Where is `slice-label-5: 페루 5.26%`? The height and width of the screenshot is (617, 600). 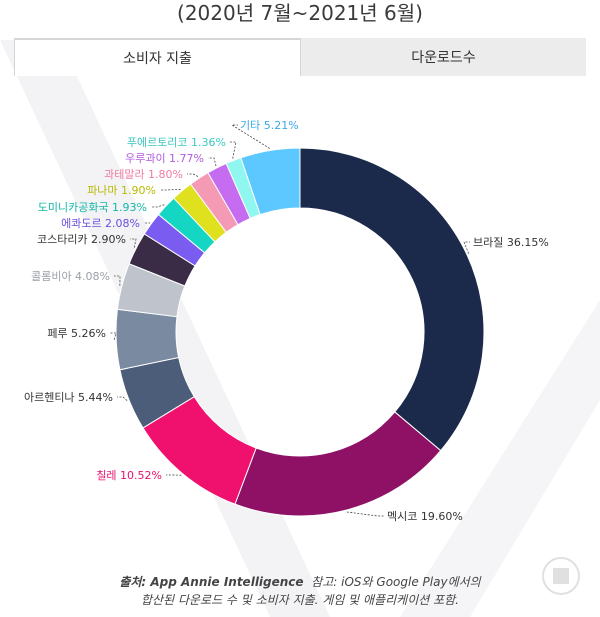
slice-label-5: 페루 5.26% is located at coordinates (76, 333).